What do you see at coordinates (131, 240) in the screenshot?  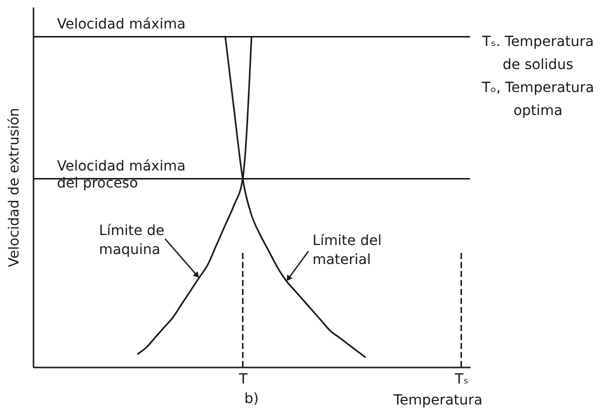 I see `text: Límite de maquina` at bounding box center [131, 240].